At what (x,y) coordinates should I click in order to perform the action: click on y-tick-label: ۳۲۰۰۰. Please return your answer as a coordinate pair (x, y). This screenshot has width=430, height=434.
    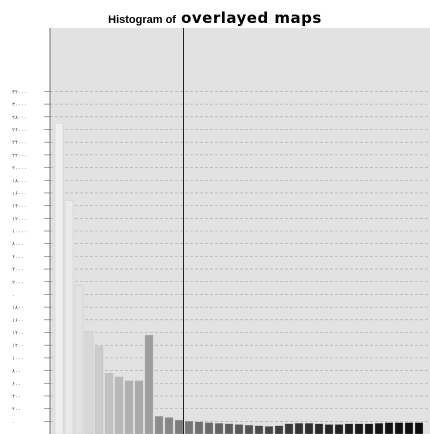
    Looking at the image, I should click on (19, 92).